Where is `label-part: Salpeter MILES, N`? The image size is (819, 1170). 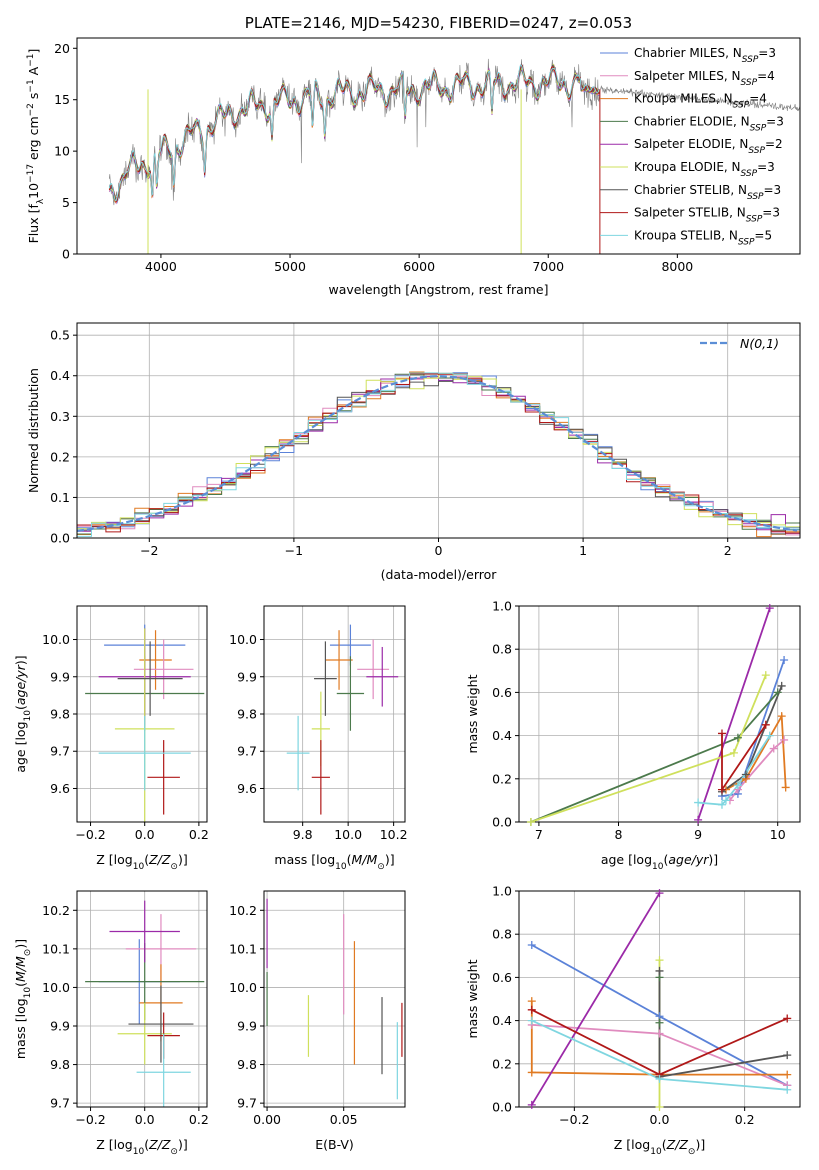 label-part: Salpeter MILES, N is located at coordinates (687, 76).